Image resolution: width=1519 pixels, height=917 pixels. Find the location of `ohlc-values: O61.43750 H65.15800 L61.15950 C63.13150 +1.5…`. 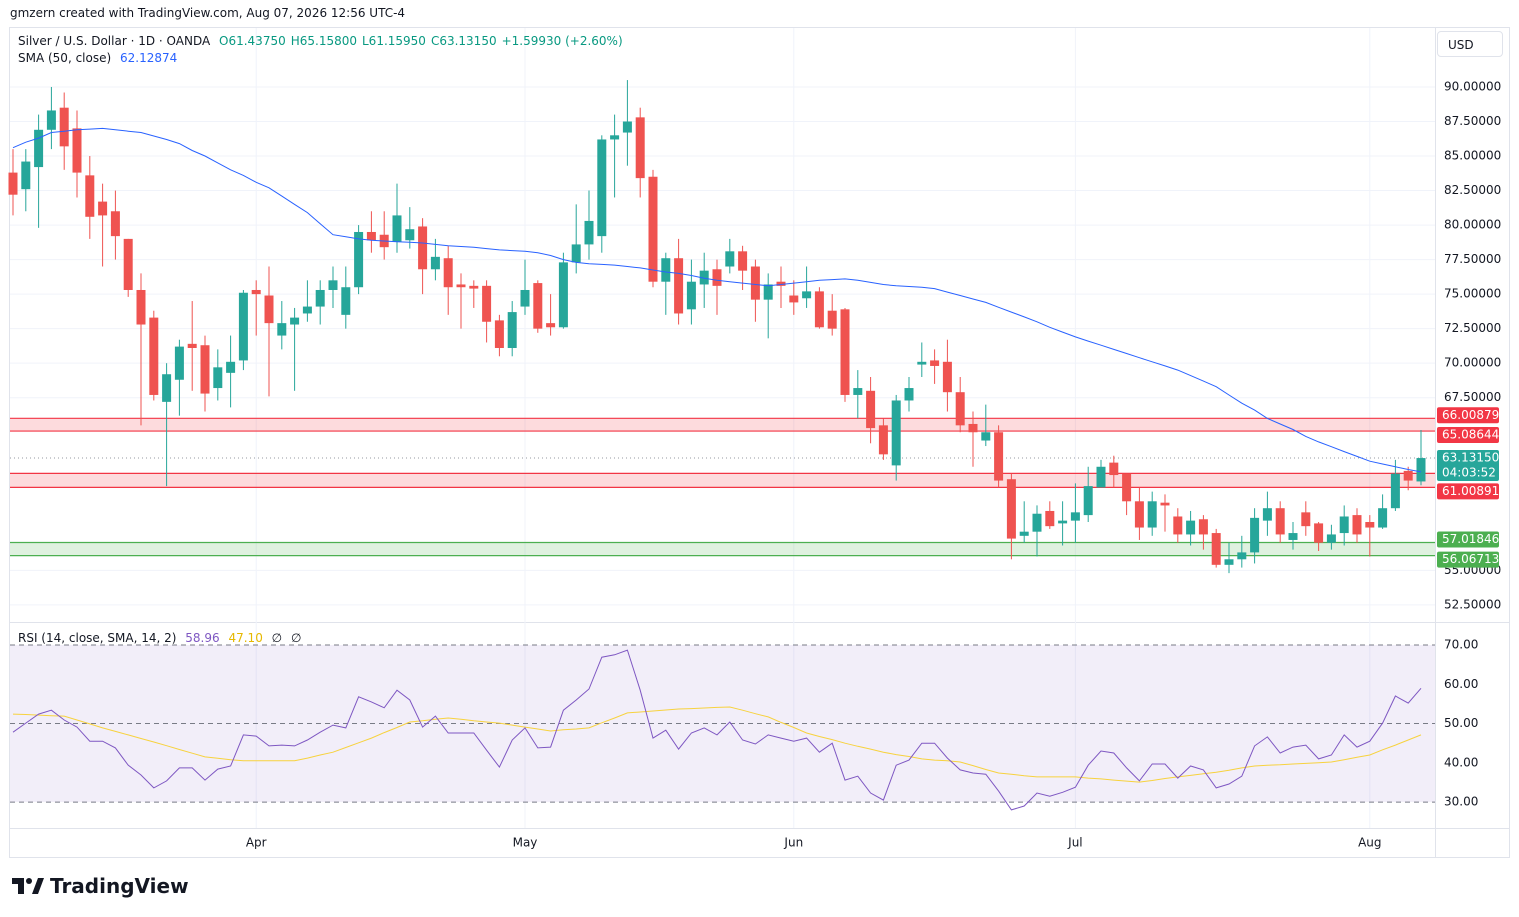

ohlc-values: O61.43750 H65.15800 L61.15950 C63.13150 +1.5… is located at coordinates (423, 41).